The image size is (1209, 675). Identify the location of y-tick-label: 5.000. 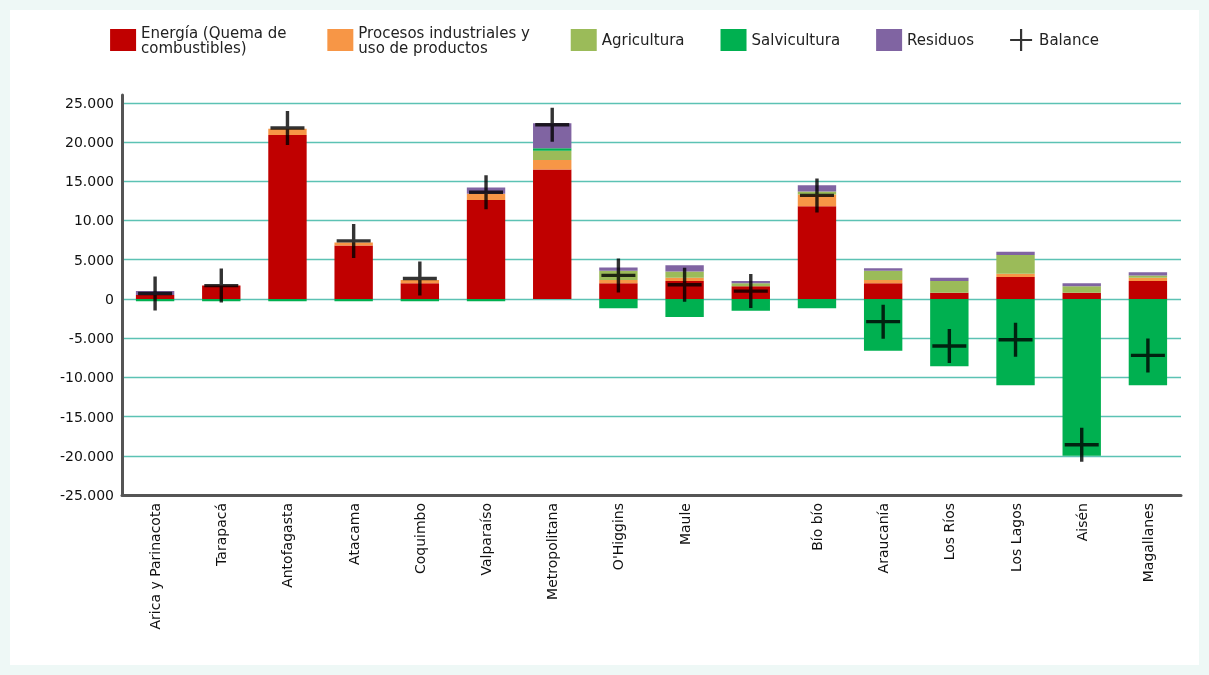
(93, 259).